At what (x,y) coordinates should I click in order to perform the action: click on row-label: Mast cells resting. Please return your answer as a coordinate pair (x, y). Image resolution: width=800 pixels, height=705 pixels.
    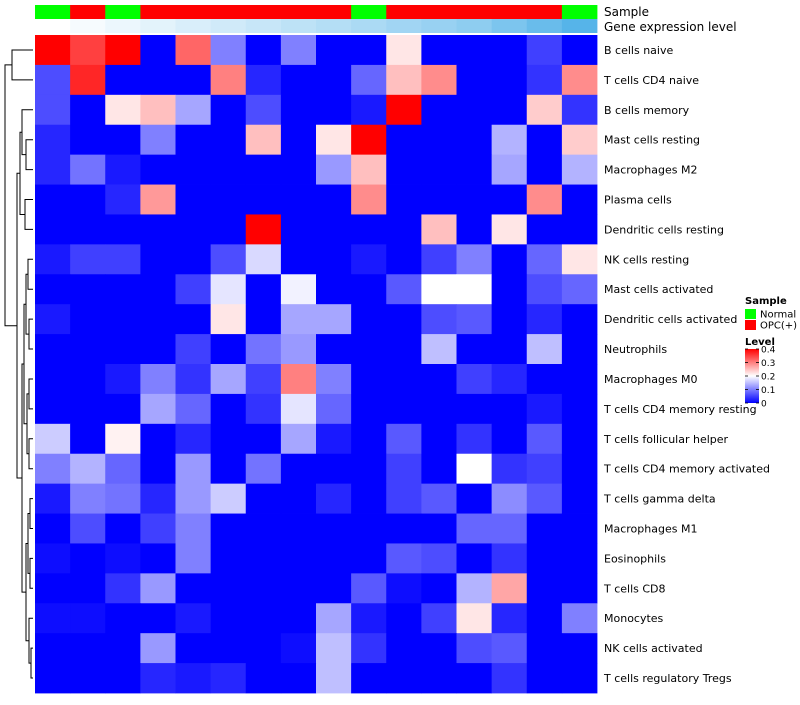
    Looking at the image, I should click on (652, 140).